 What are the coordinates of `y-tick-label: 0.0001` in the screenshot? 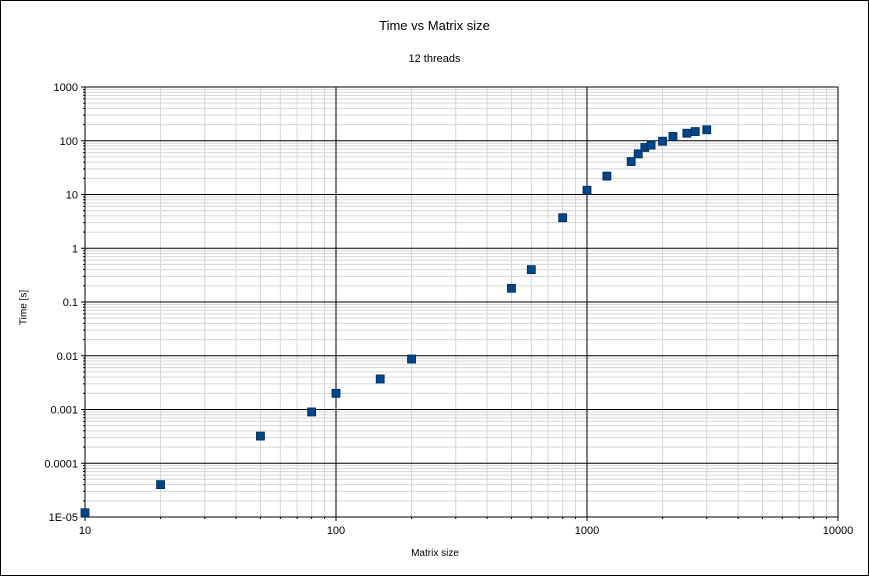 It's located at (61, 464).